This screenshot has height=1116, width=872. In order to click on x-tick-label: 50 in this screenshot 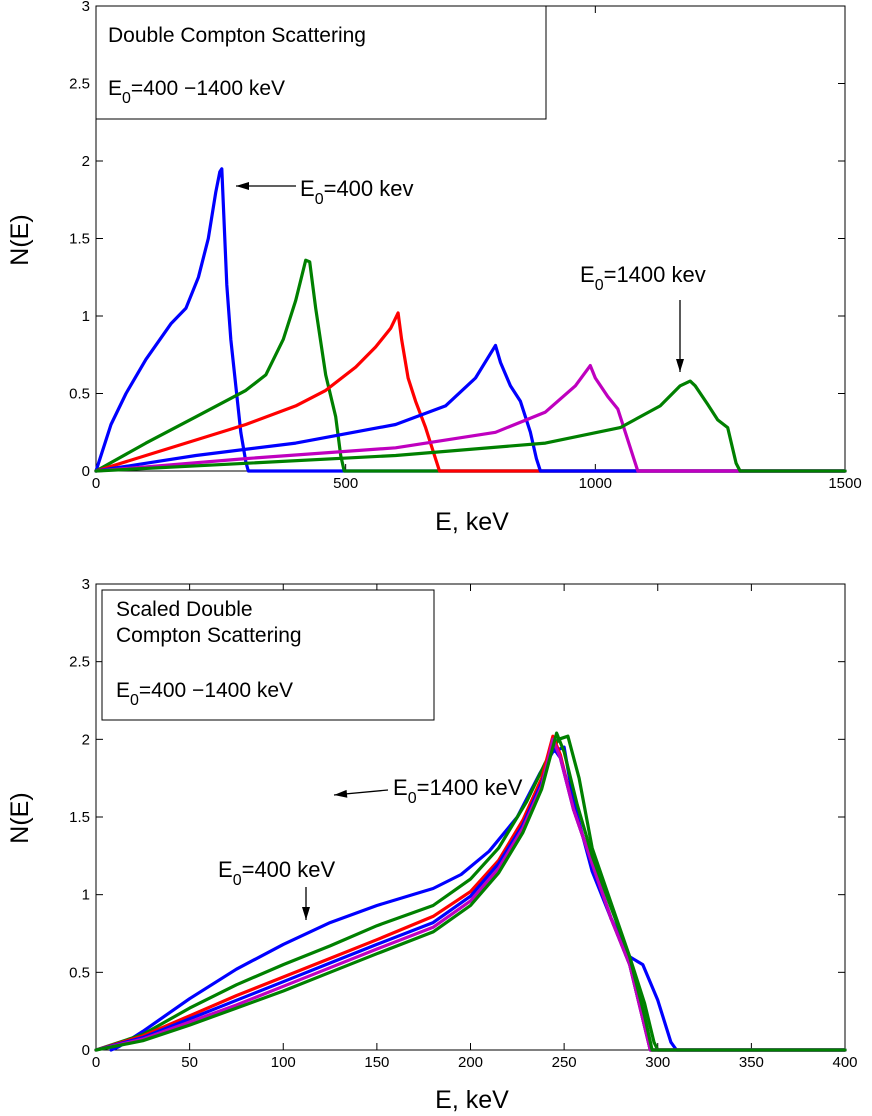, I will do `click(189, 1062)`.